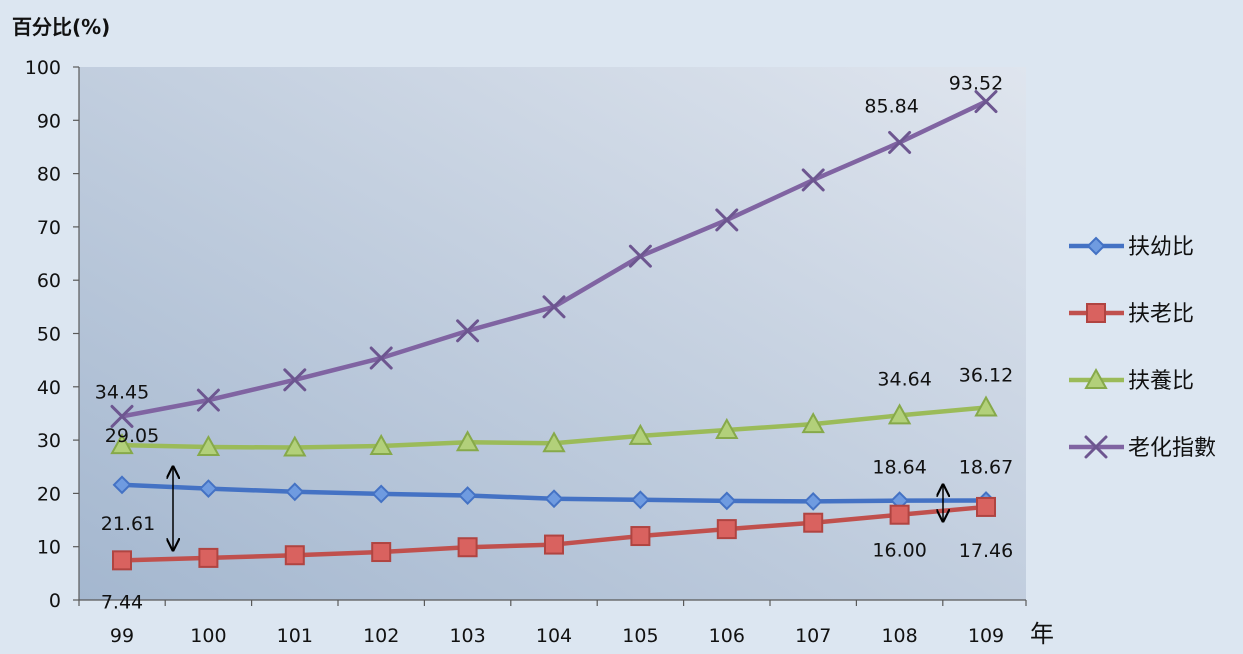 The width and height of the screenshot is (1243, 654). What do you see at coordinates (122, 636) in the screenshot?
I see `x-tick-label: 99` at bounding box center [122, 636].